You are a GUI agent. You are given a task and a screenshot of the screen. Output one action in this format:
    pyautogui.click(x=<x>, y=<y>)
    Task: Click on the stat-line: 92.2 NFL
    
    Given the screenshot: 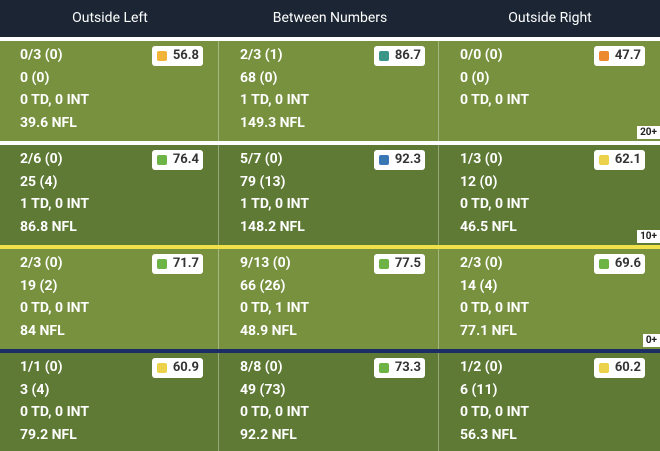 What is the action you would take?
    pyautogui.click(x=268, y=434)
    